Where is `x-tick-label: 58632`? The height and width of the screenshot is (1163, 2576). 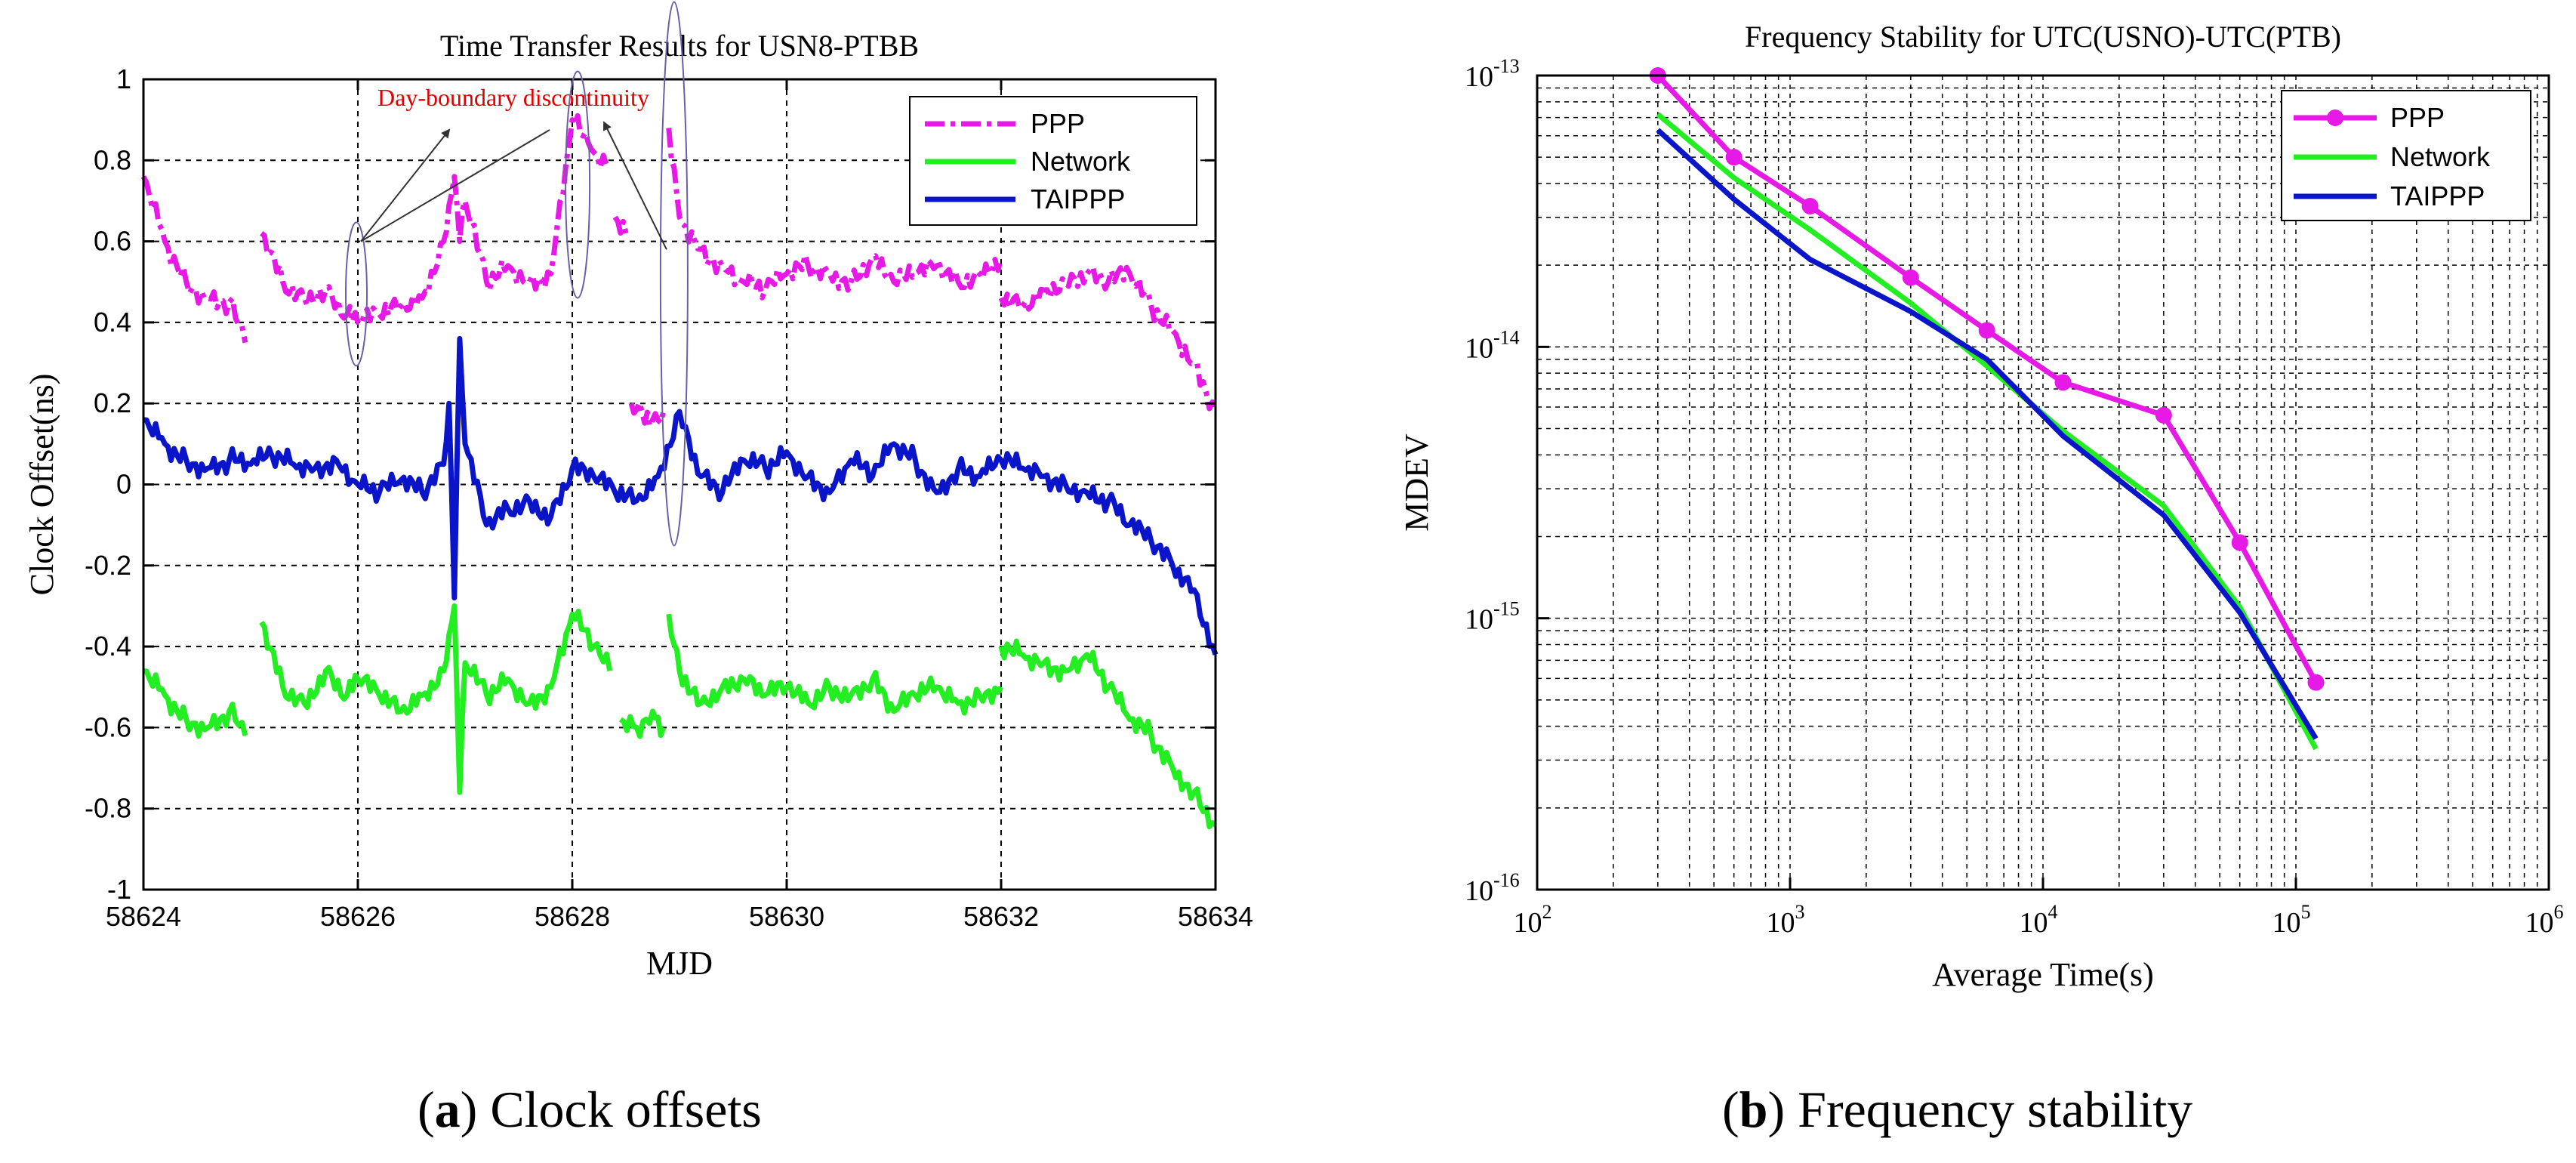
x-tick-label: 58632 is located at coordinates (1001, 916).